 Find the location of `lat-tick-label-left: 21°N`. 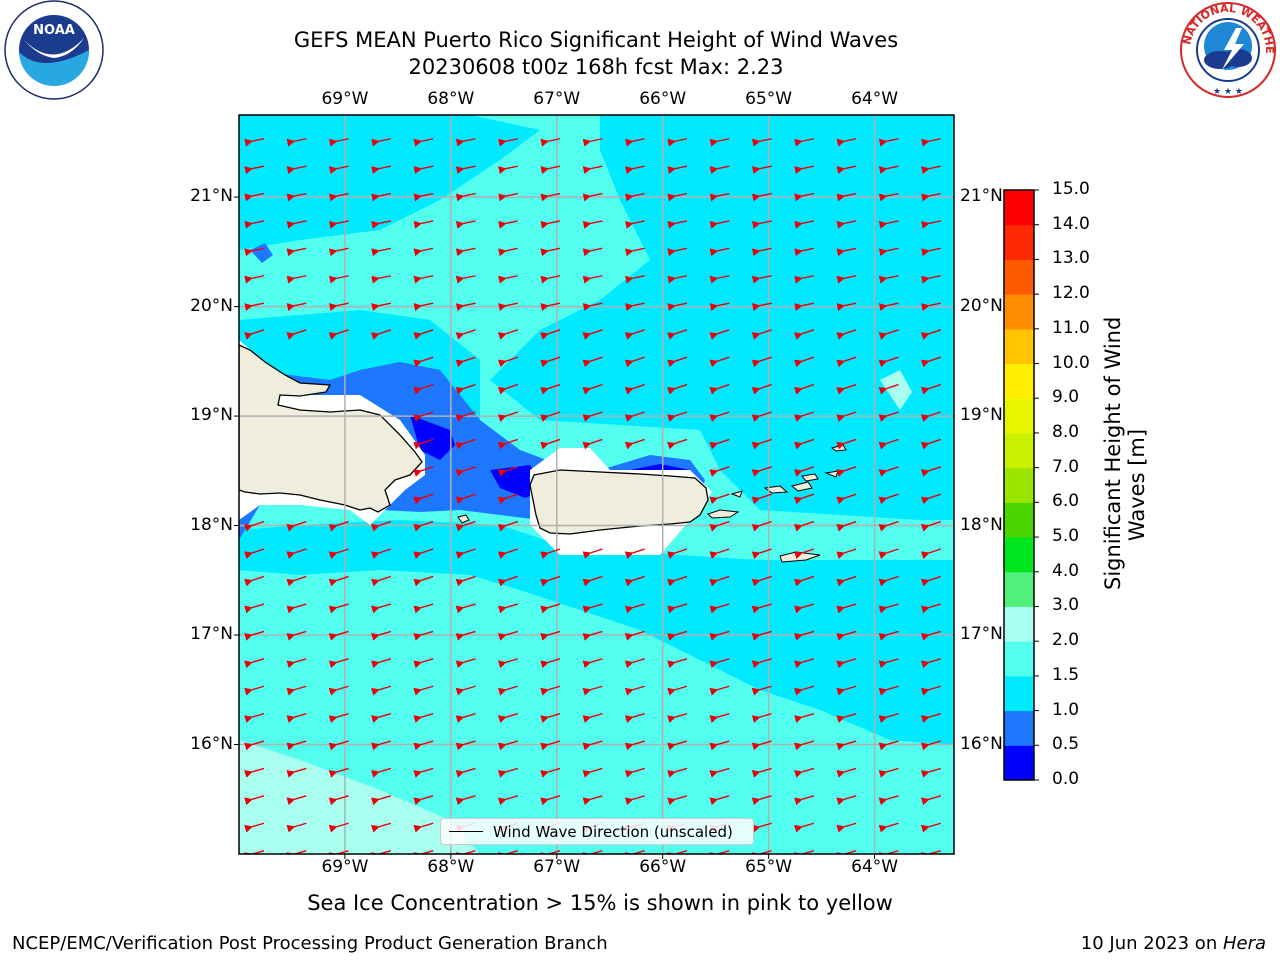

lat-tick-label-left: 21°N is located at coordinates (211, 196).